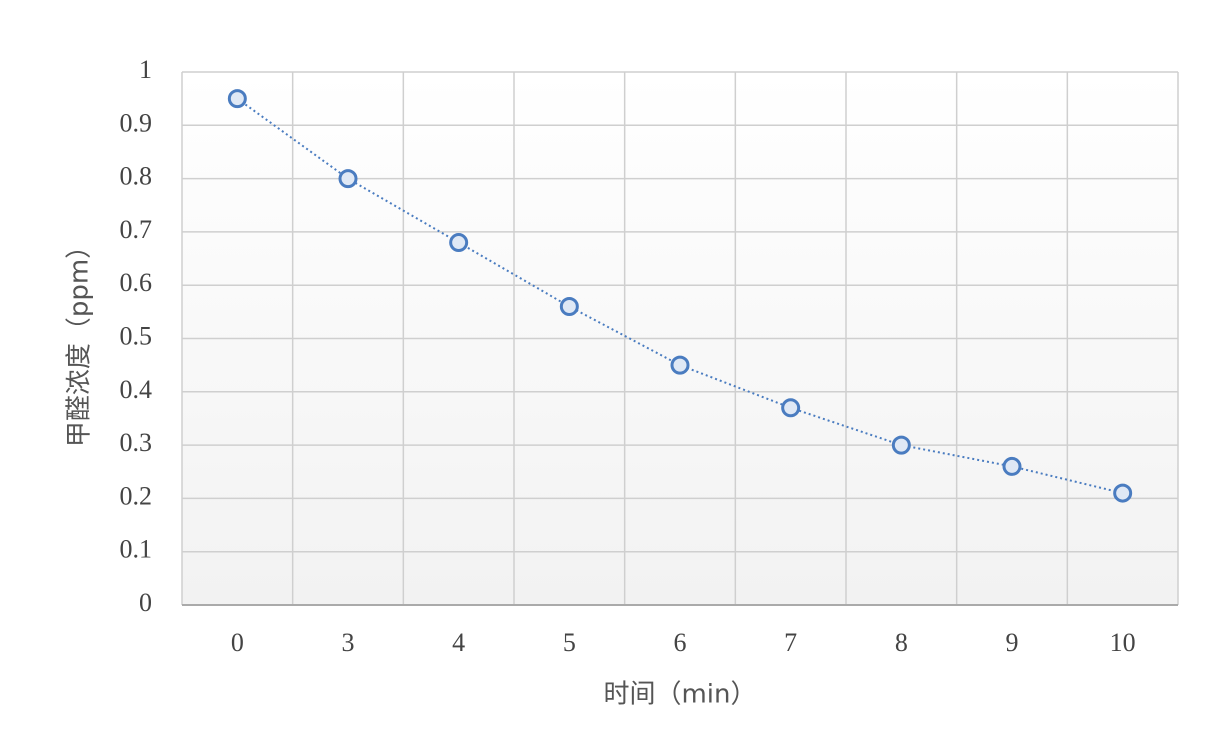 Image resolution: width=1228 pixels, height=744 pixels. I want to click on y-tick-label: 0.1, so click(136, 549).